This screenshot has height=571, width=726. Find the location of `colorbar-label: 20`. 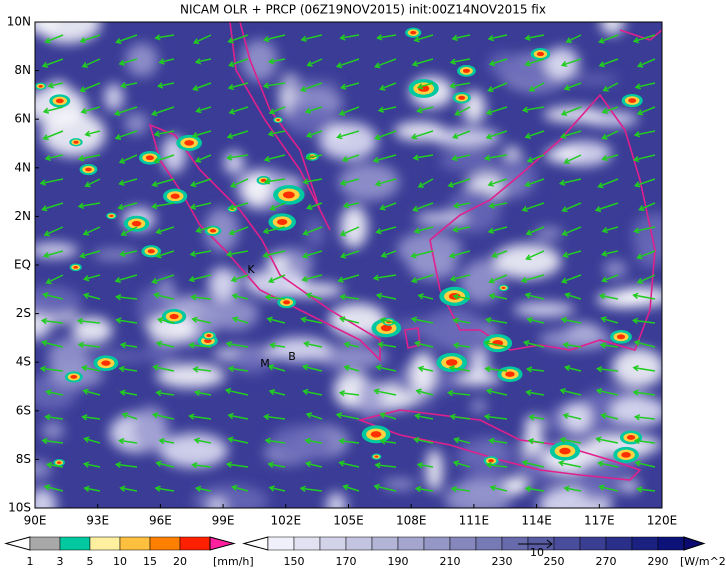

colorbar-label: 20 is located at coordinates (180, 561).